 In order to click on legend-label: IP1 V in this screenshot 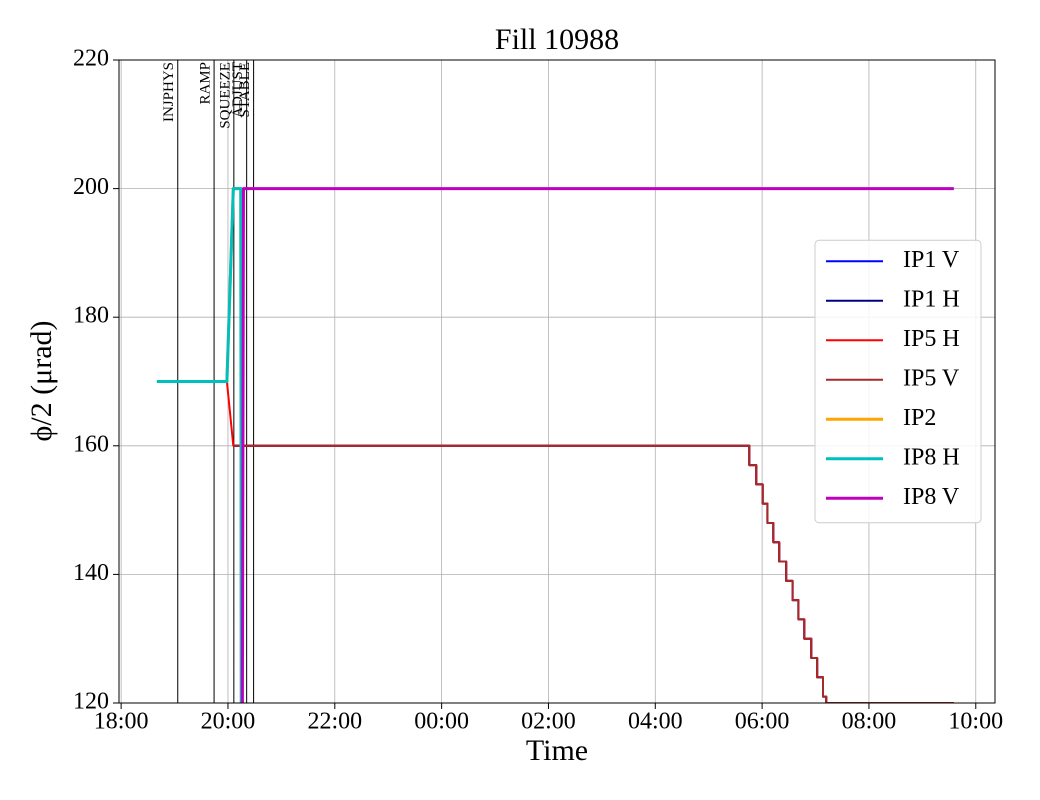, I will do `click(931, 260)`.